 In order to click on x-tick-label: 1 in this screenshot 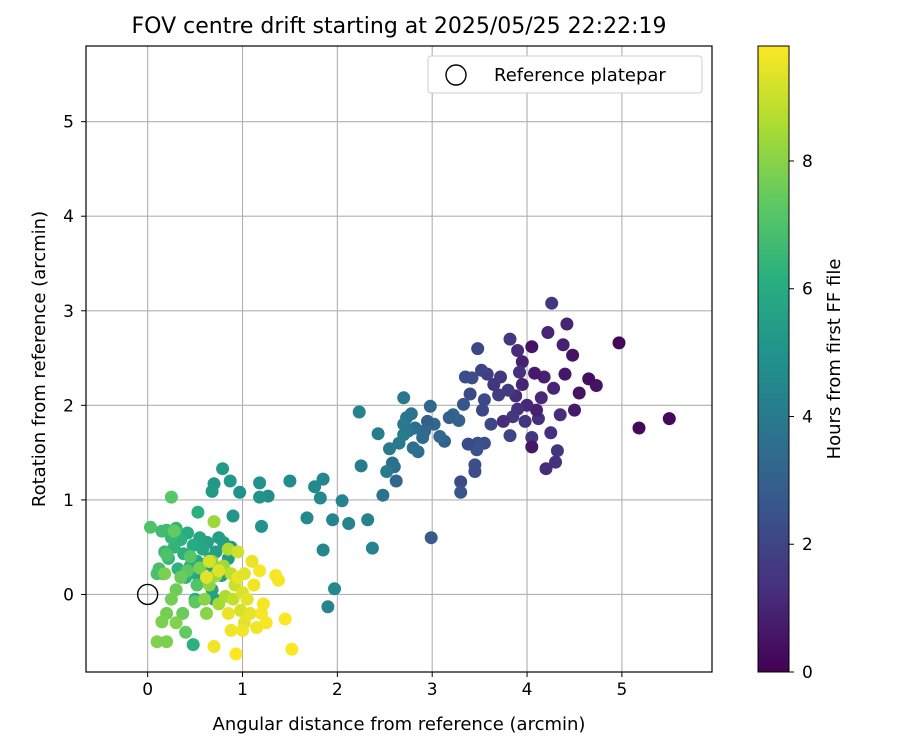, I will do `click(242, 690)`.